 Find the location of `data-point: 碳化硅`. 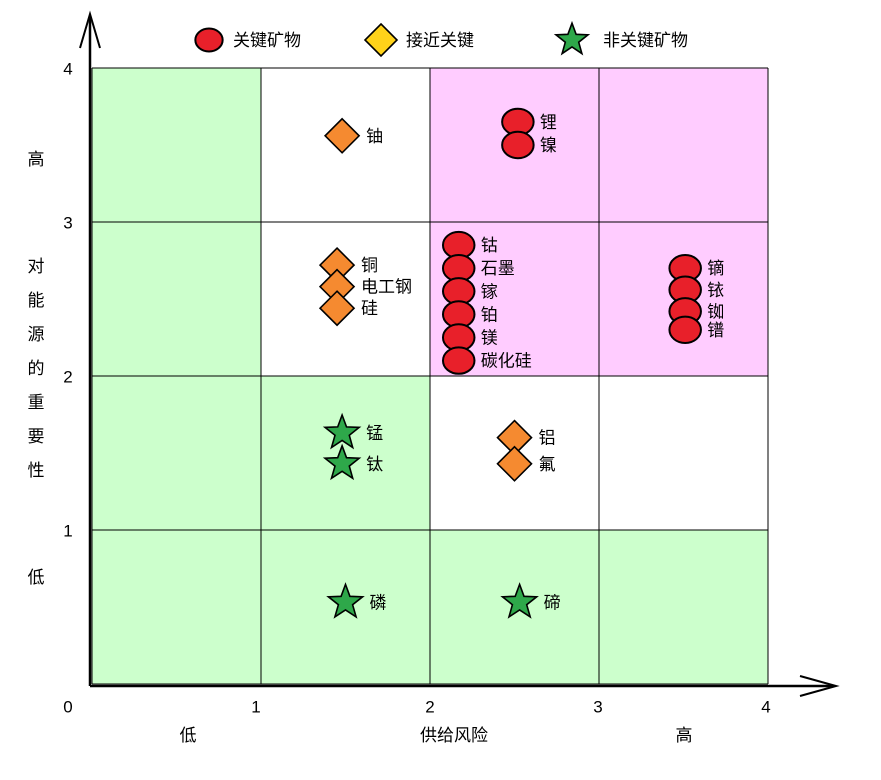

data-point: 碳化硅 is located at coordinates (486, 360).